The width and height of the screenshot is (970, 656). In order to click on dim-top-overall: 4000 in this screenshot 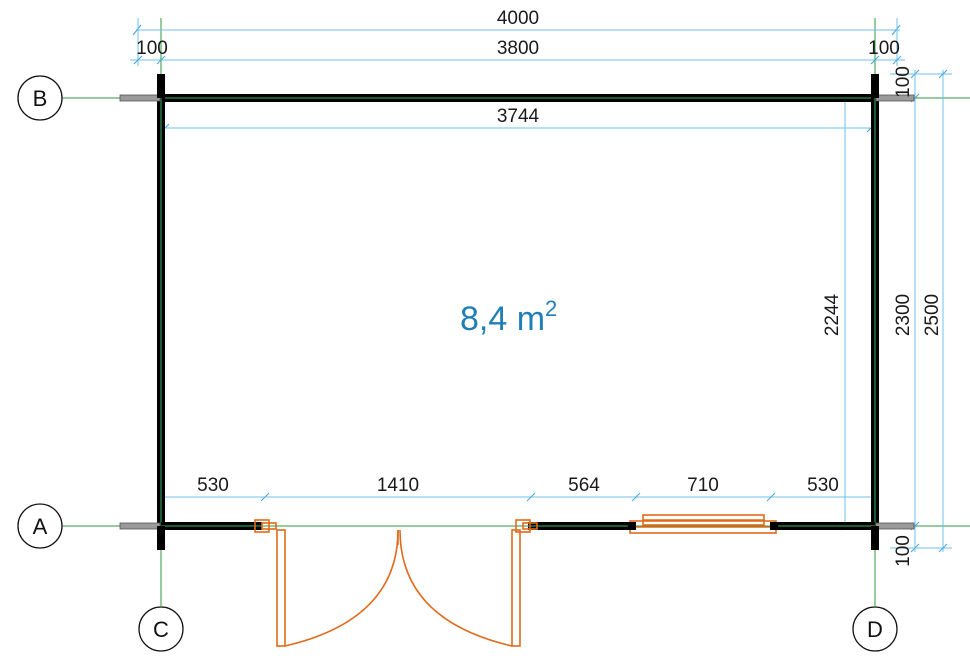, I will do `click(518, 18)`.